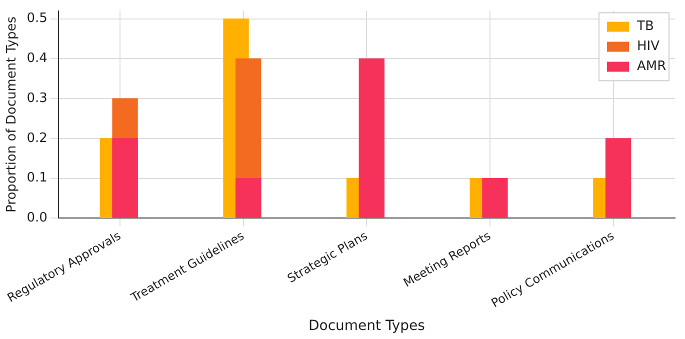 The height and width of the screenshot is (339, 685). What do you see at coordinates (648, 46) in the screenshot?
I see `legend-label: HIV` at bounding box center [648, 46].